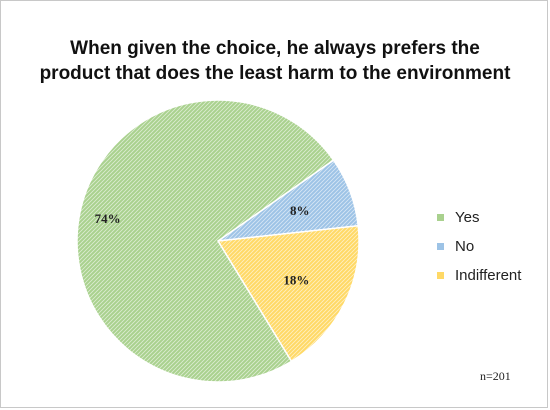 The height and width of the screenshot is (410, 550). What do you see at coordinates (440, 246) in the screenshot?
I see `legend-swatch-no` at bounding box center [440, 246].